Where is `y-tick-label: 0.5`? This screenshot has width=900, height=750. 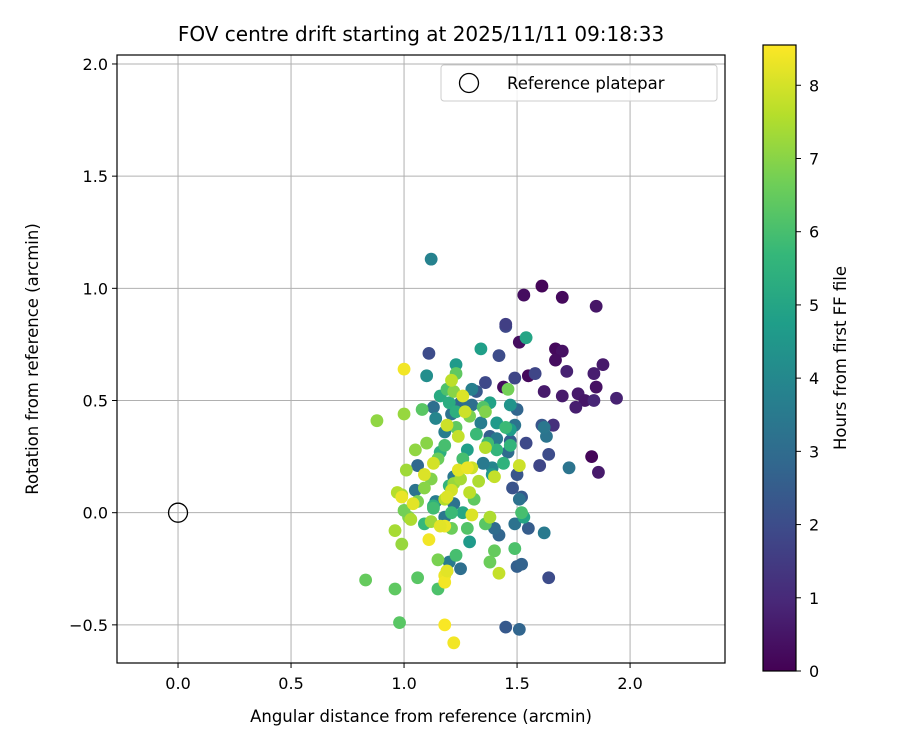 y-tick-label: 0.5 is located at coordinates (95, 401).